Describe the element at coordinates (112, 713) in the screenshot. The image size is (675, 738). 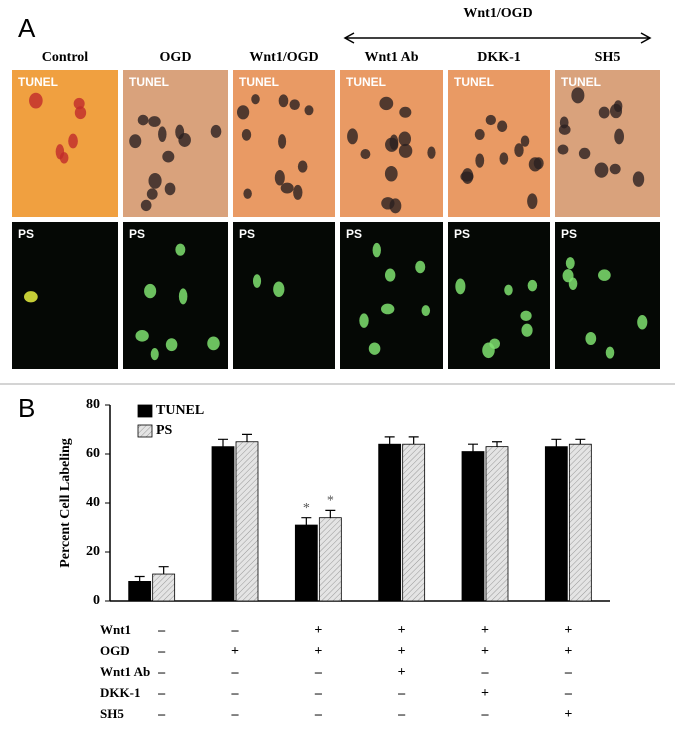
I see `condition-label: SH5` at that location.